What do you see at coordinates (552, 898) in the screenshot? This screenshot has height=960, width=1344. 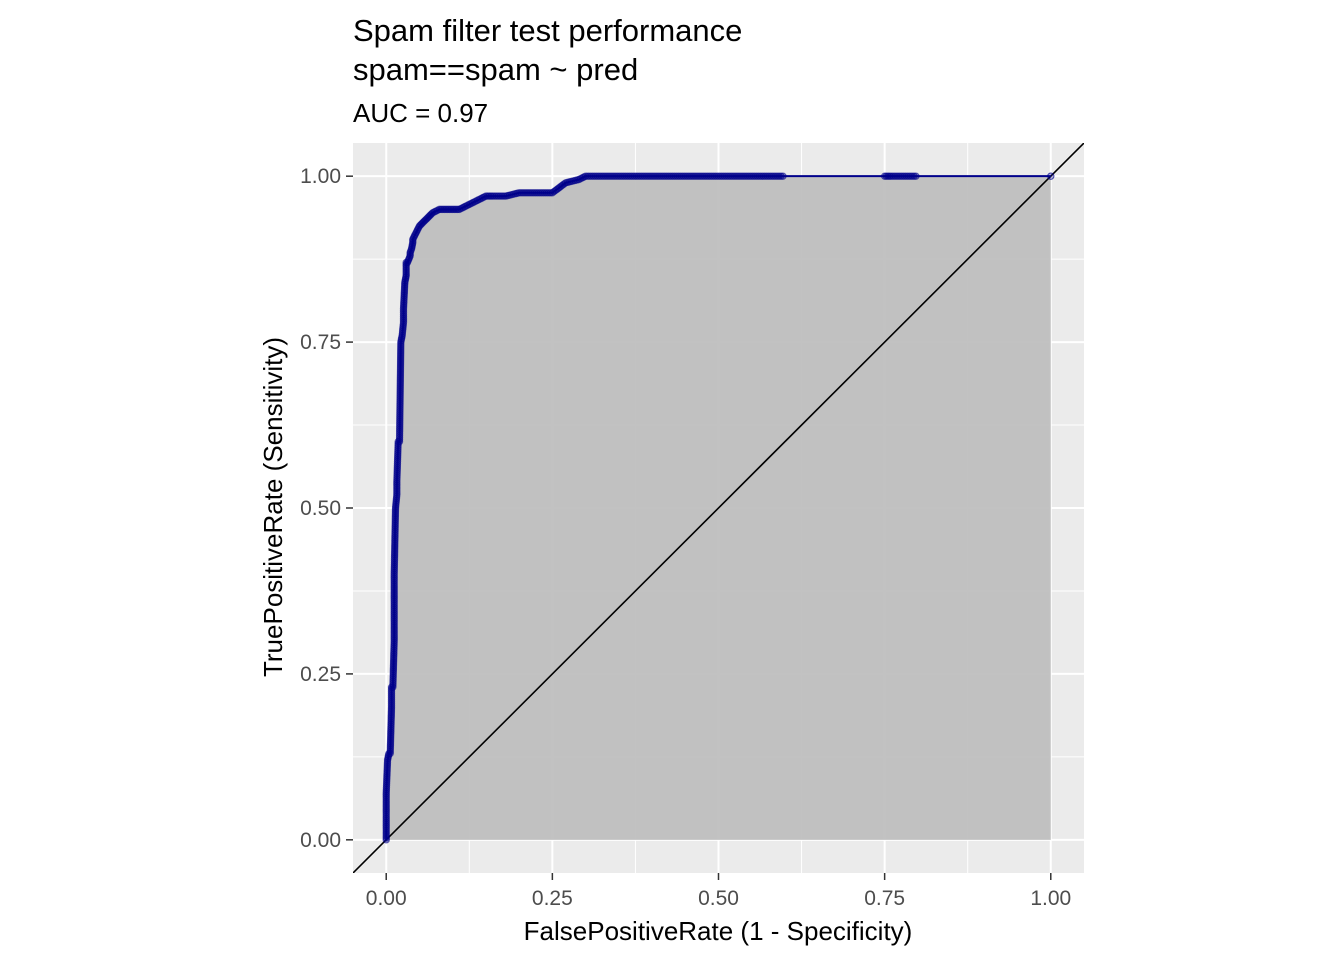 I see `x-tick-label: 0.25` at bounding box center [552, 898].